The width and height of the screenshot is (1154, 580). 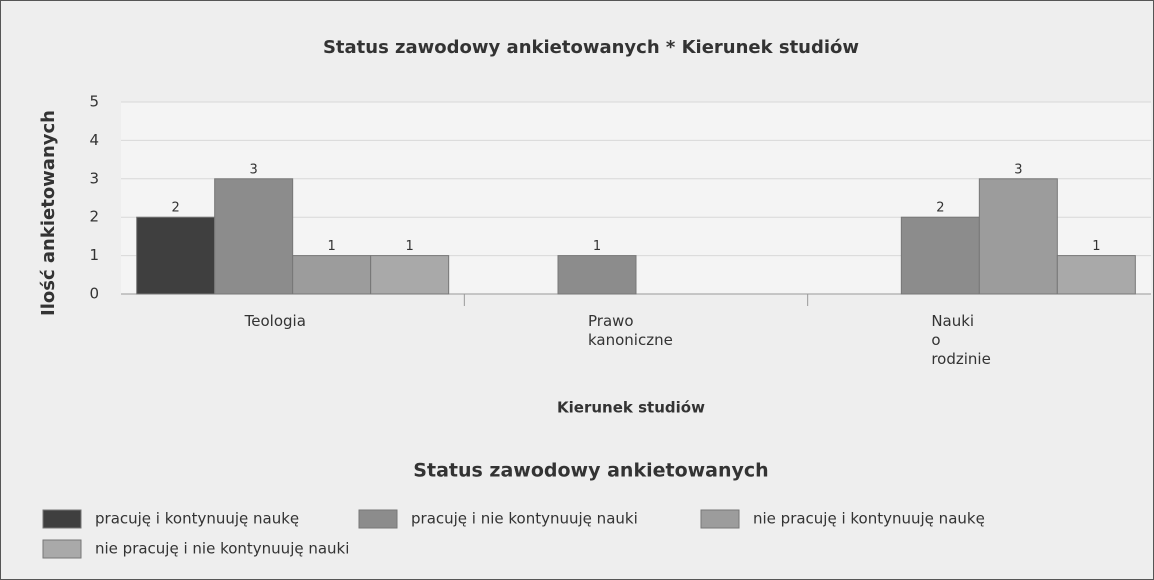 I want to click on legend-title: Status zawodowy ankietowanych, so click(x=590, y=471).